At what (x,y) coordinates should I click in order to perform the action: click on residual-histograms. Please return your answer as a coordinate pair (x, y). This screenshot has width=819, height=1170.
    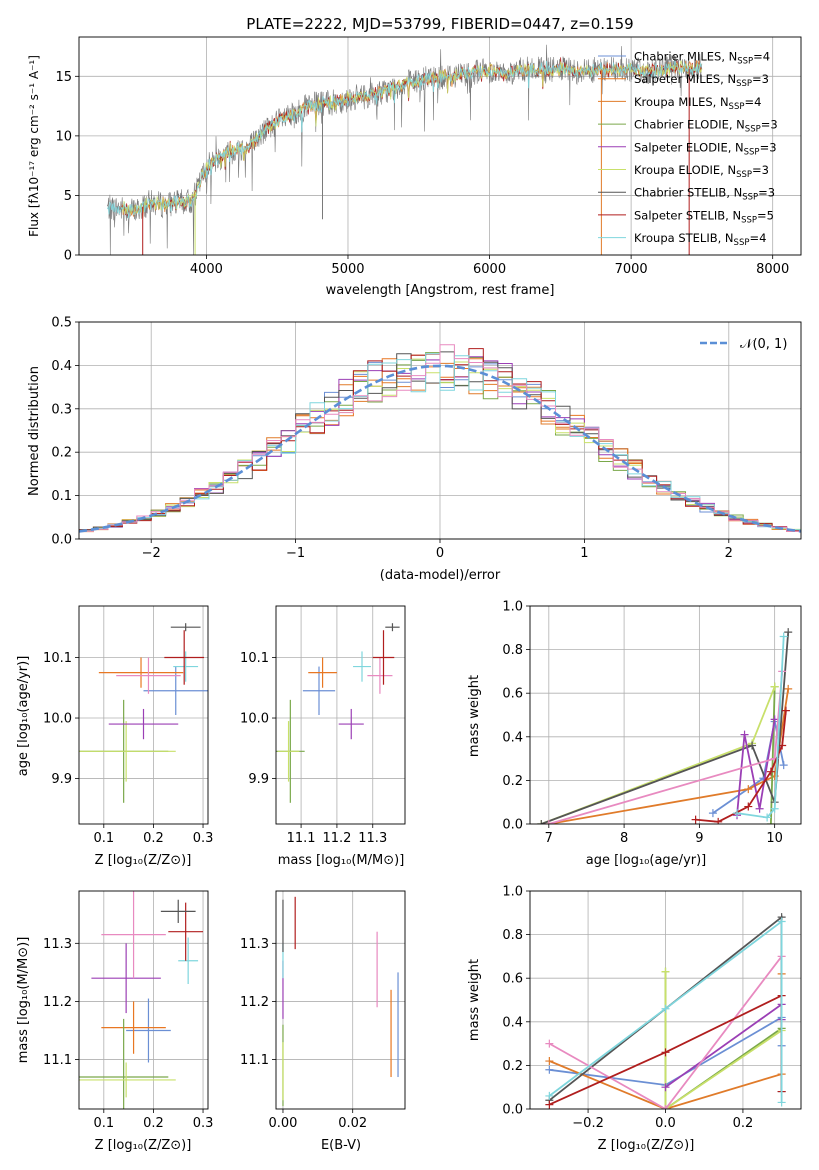
    Looking at the image, I should click on (440, 439).